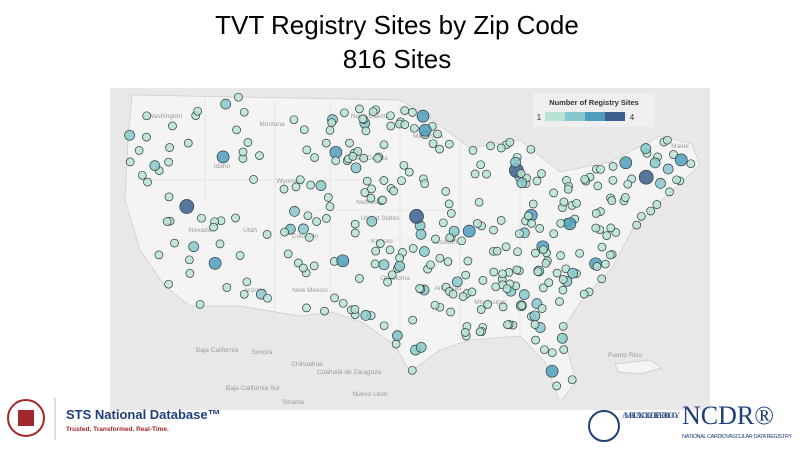 Image resolution: width=800 pixels, height=450 pixels. What do you see at coordinates (625, 355) in the screenshot?
I see `map-label: Puerto Rico` at bounding box center [625, 355].